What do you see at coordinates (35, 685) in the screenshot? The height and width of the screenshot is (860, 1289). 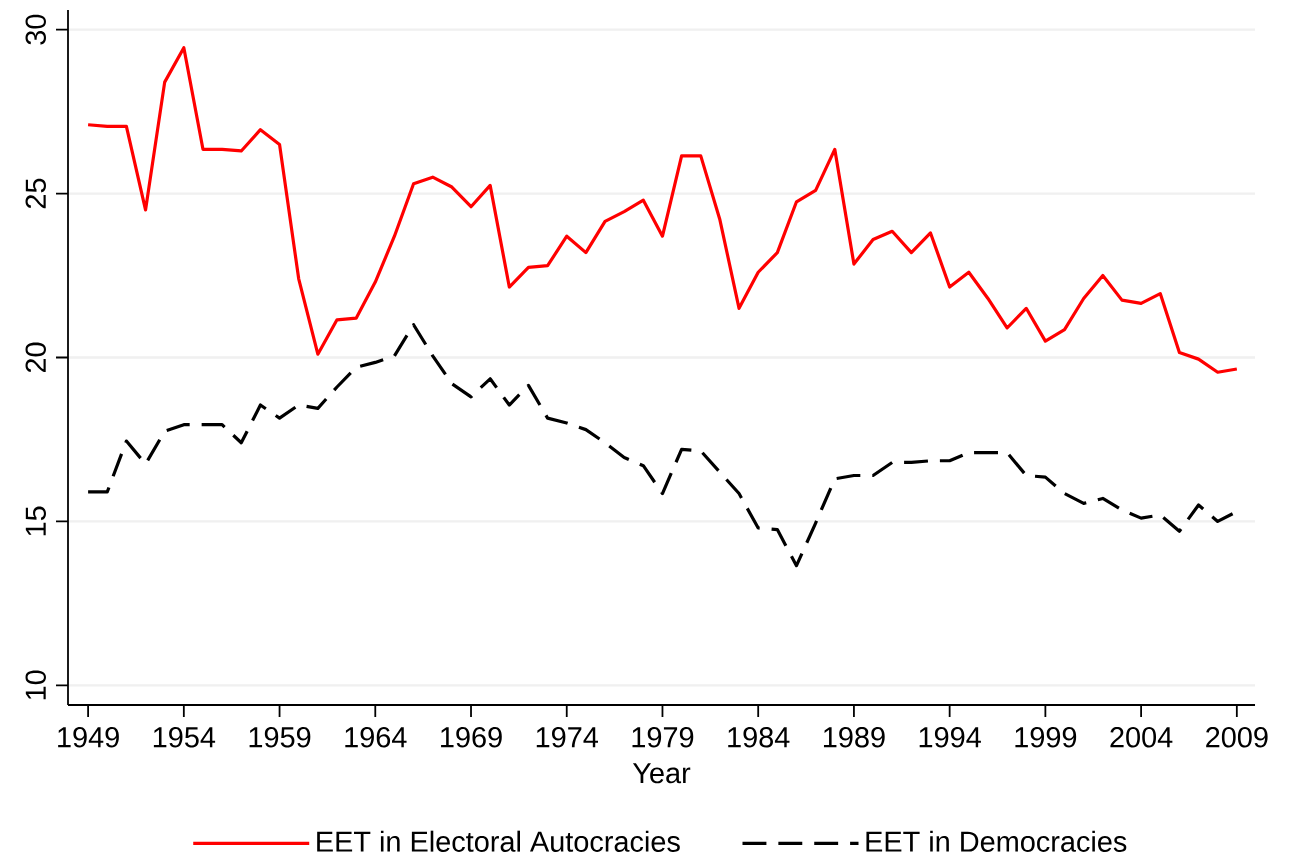 I see `y-tick-label: 10` at bounding box center [35, 685].